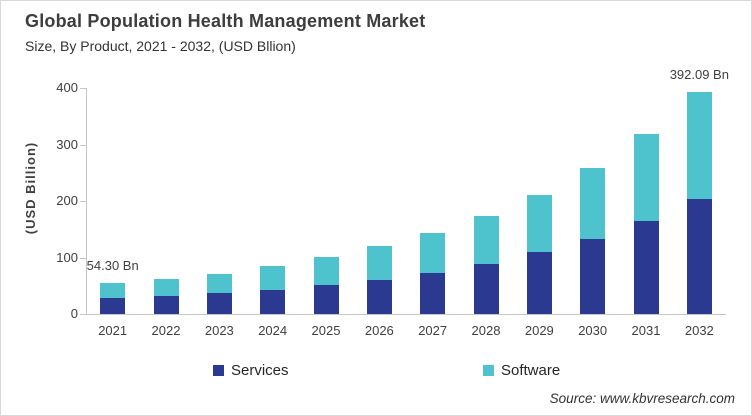 Image resolution: width=752 pixels, height=416 pixels. What do you see at coordinates (326, 270) in the screenshot?
I see `bar-segment-software-2025` at bounding box center [326, 270].